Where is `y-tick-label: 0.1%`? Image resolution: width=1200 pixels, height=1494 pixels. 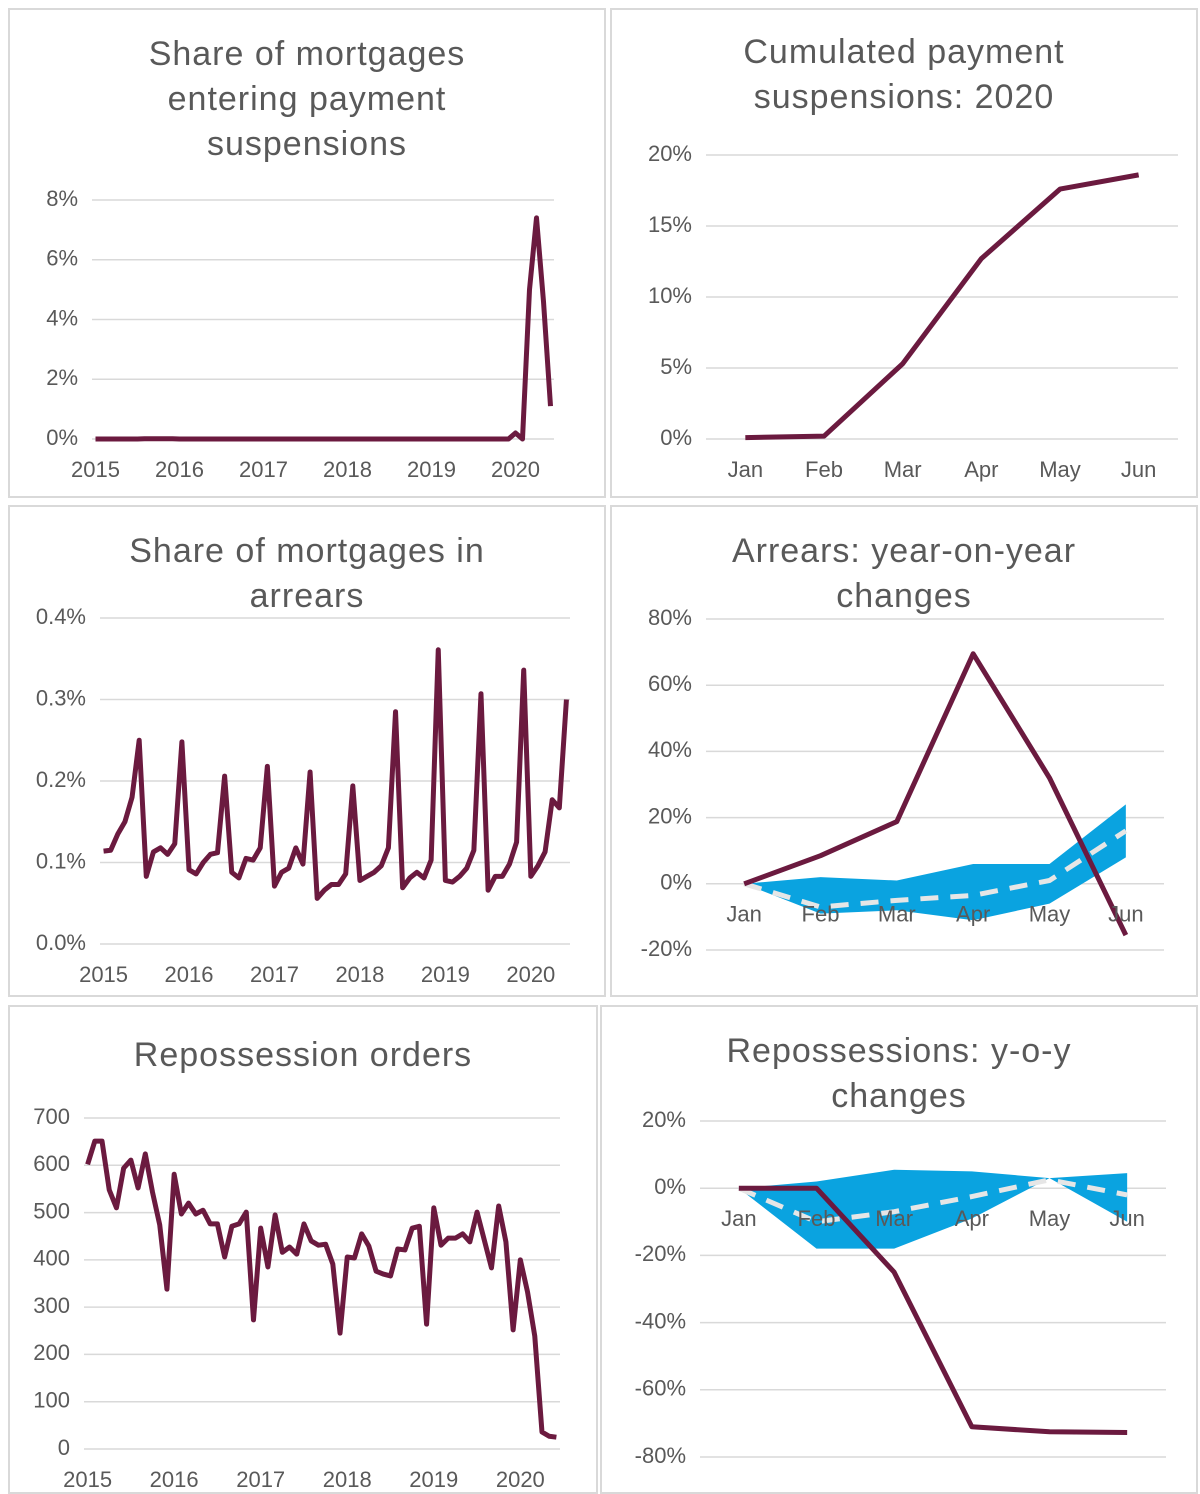
y-tick-label: 0.1% is located at coordinates (61, 860).